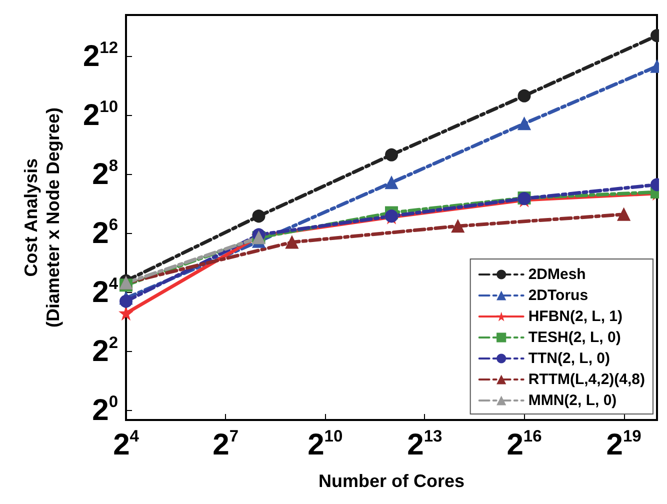 Image resolution: width=667 pixels, height=504 pixels. I want to click on legend-label: 2DTorus, so click(558, 295).